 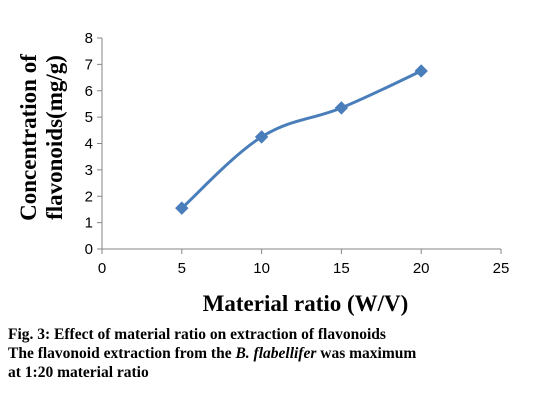 I want to click on y-tick-label: 2, so click(x=89, y=196).